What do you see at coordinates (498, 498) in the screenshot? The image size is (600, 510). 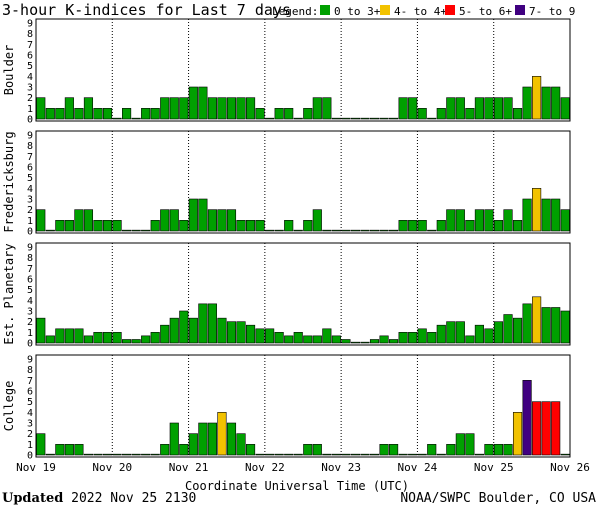 I see `footer-source: NOAA/SWPC Boulder, CO USA` at bounding box center [498, 498].